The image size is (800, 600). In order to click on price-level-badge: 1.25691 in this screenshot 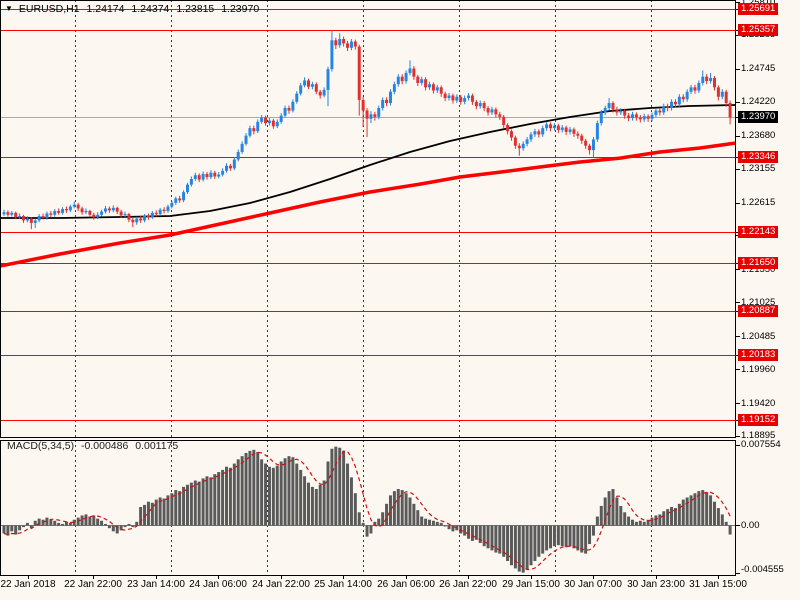, I will do `click(758, 9)`.